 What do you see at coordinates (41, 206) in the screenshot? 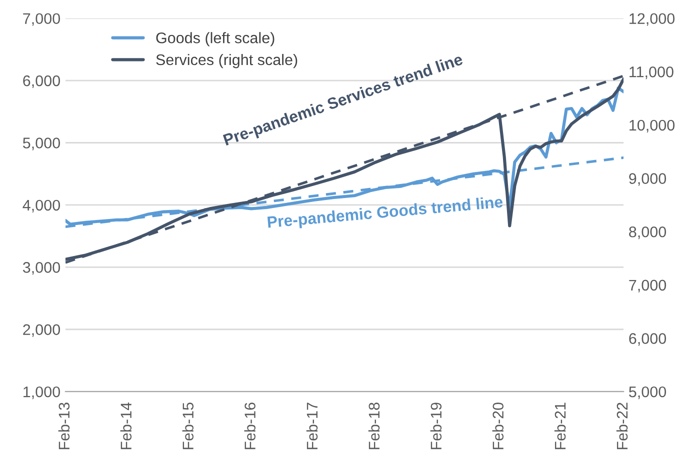
I see `y-tick-label: 4,000` at bounding box center [41, 206].